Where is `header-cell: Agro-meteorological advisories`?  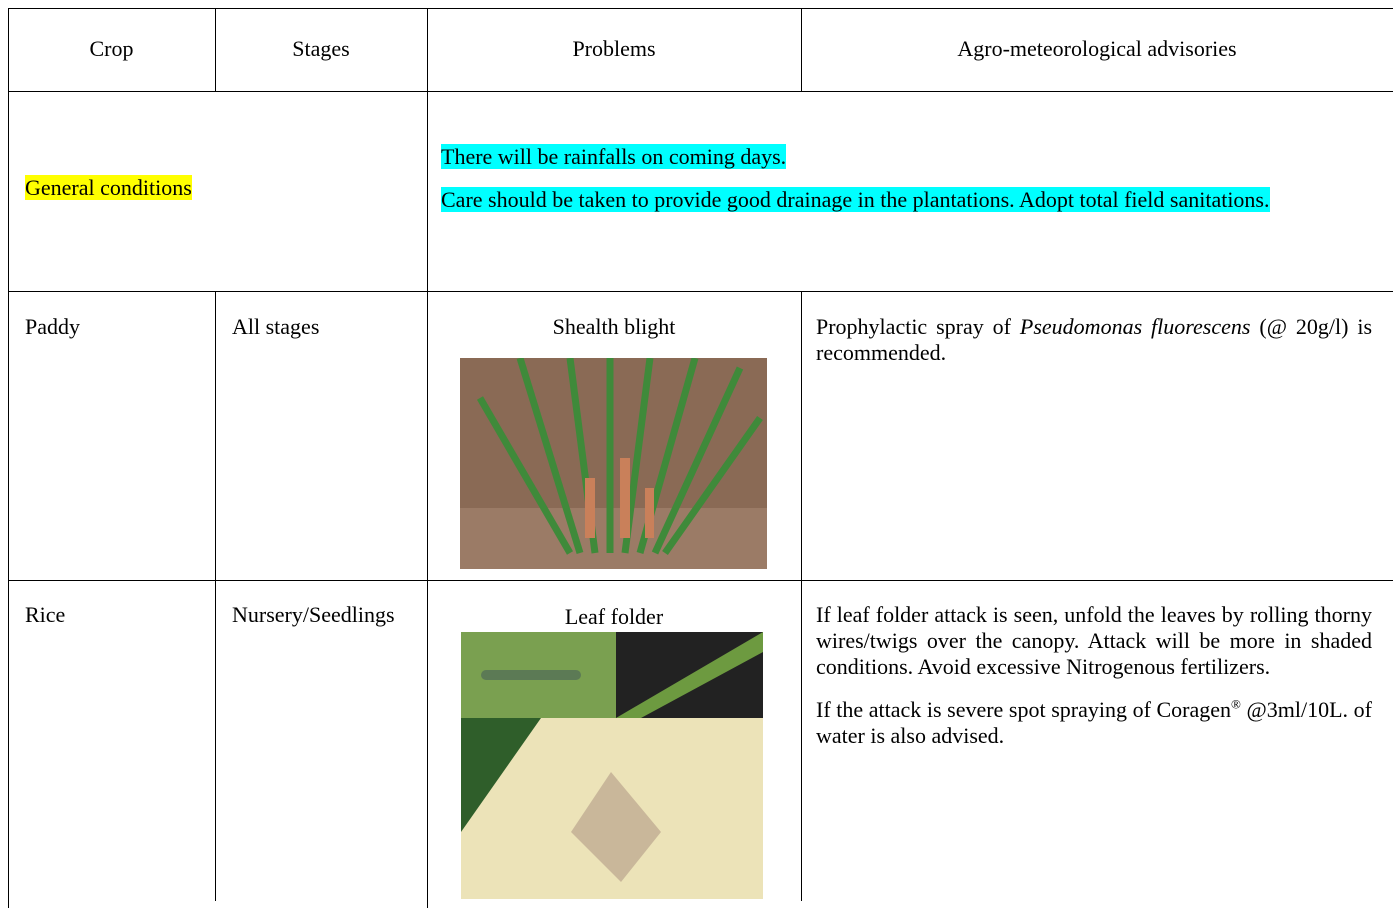
header-cell: Agro-meteorological advisories is located at coordinates (1097, 48).